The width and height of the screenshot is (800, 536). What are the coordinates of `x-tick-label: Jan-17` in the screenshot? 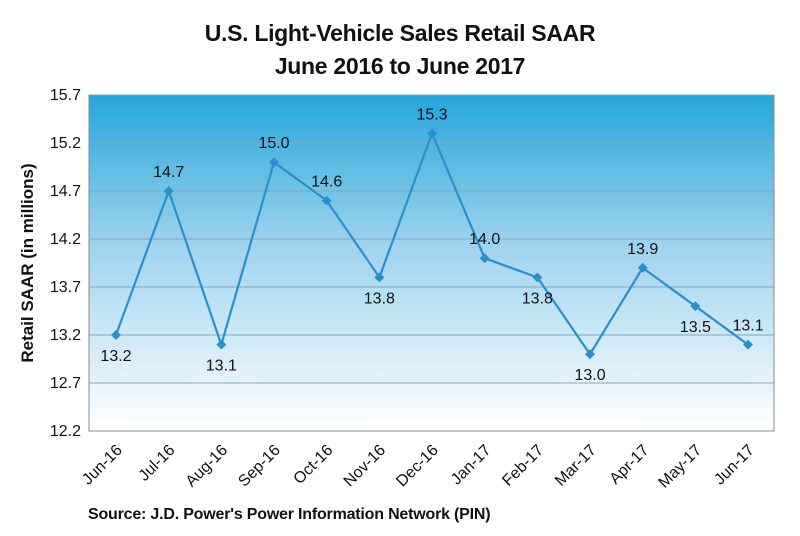 It's located at (471, 465).